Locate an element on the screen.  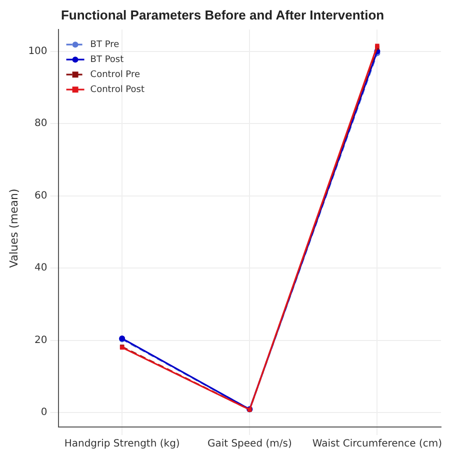
x-tick-label: Waist Circumference (cm) is located at coordinates (377, 444).